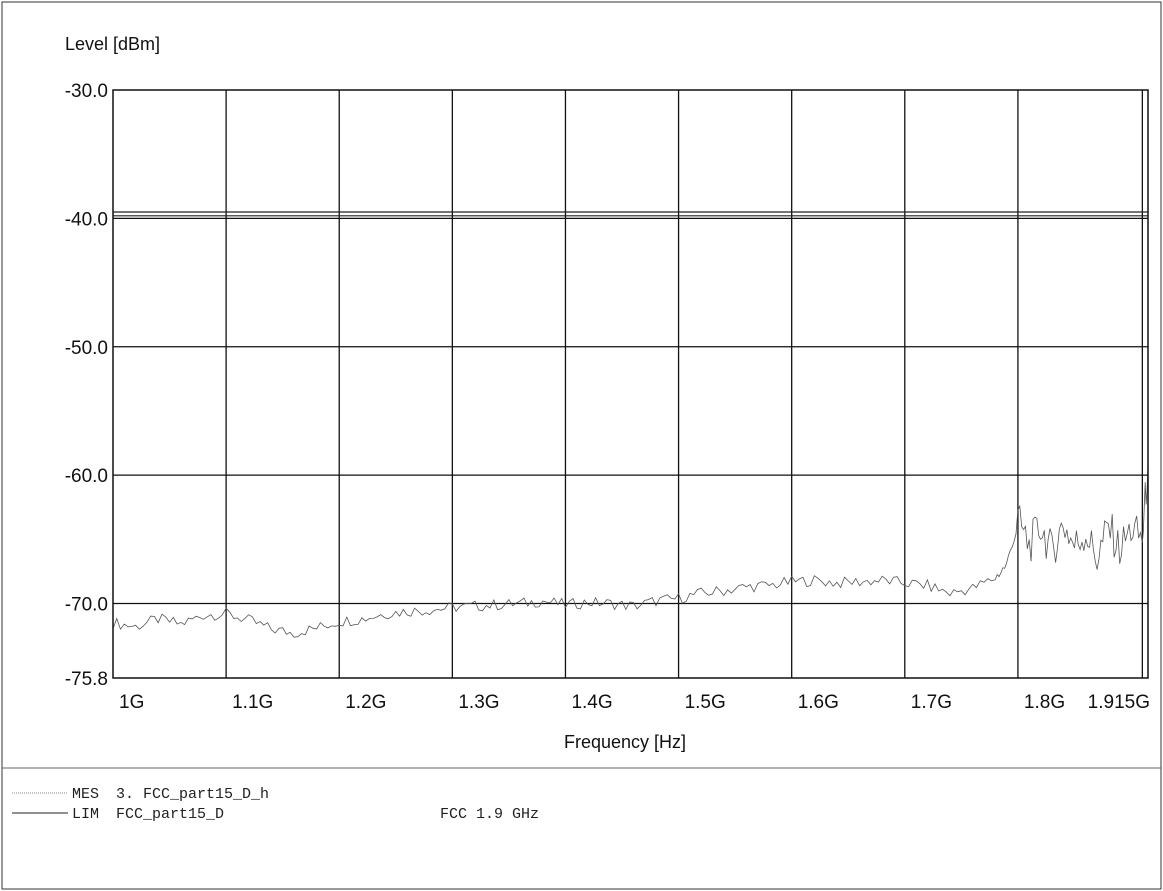  What do you see at coordinates (192, 794) in the screenshot?
I see `legend-text: 3. FCC_part15_D_h` at bounding box center [192, 794].